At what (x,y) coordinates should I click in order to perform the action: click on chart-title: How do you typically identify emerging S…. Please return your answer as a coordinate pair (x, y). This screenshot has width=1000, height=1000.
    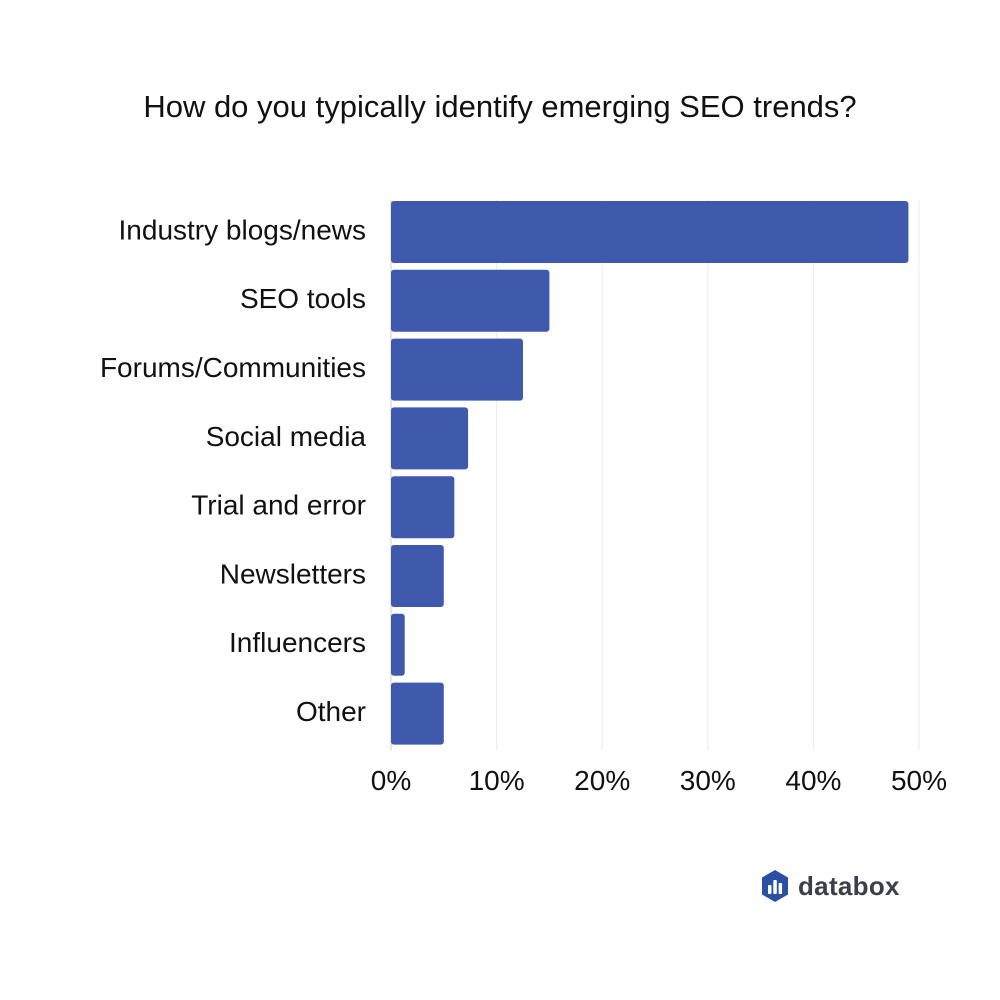
    Looking at the image, I should click on (500, 106).